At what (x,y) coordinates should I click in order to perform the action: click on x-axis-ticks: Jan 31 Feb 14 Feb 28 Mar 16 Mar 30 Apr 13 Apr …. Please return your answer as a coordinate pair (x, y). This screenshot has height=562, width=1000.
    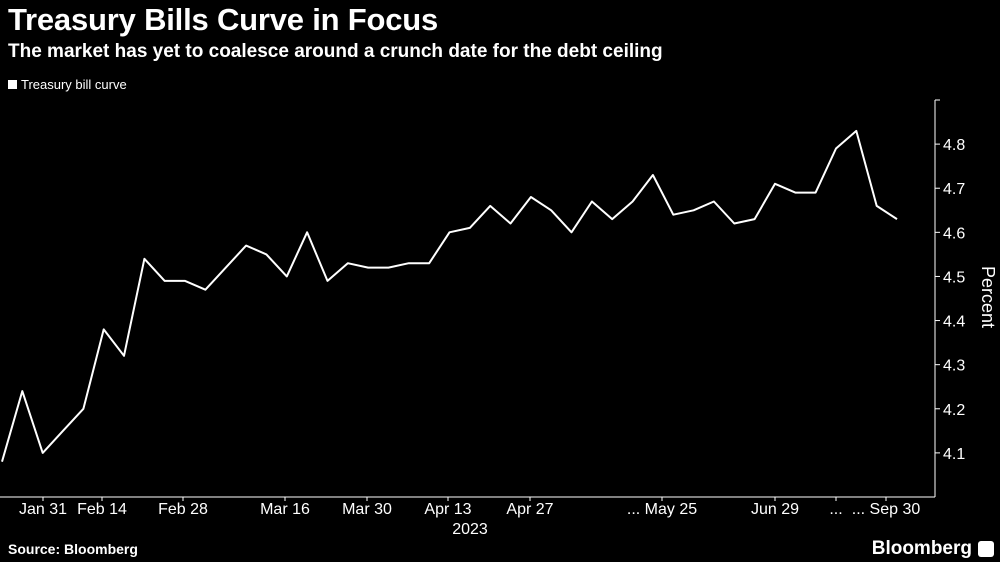
    Looking at the image, I should click on (469, 507).